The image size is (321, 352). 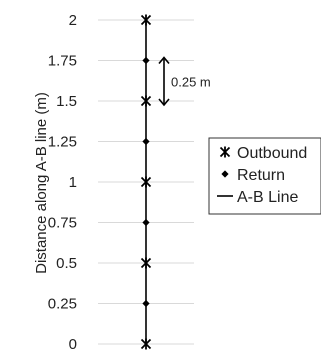 I want to click on annotation-arrowhead-top, so click(x=164, y=60).